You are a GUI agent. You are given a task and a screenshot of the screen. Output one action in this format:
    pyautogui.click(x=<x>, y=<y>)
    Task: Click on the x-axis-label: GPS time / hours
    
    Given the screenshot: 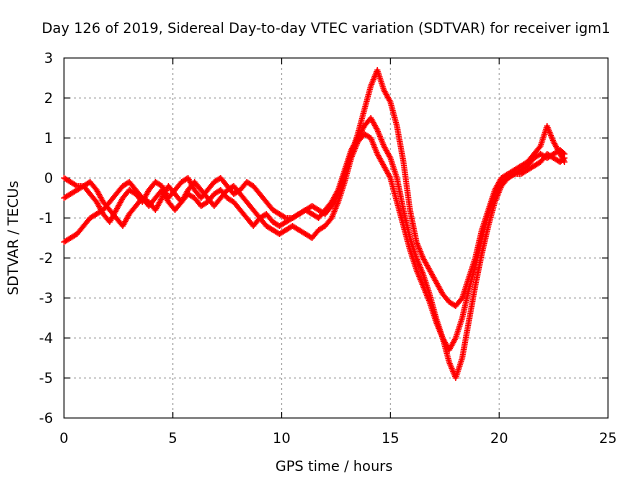 What is the action you would take?
    pyautogui.click(x=333, y=467)
    